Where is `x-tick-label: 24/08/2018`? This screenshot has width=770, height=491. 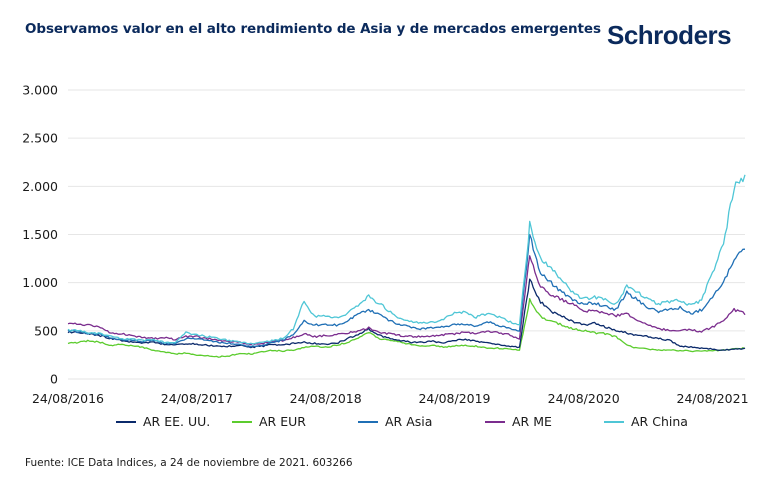
x-tick-label: 24/08/2018 is located at coordinates (326, 398).